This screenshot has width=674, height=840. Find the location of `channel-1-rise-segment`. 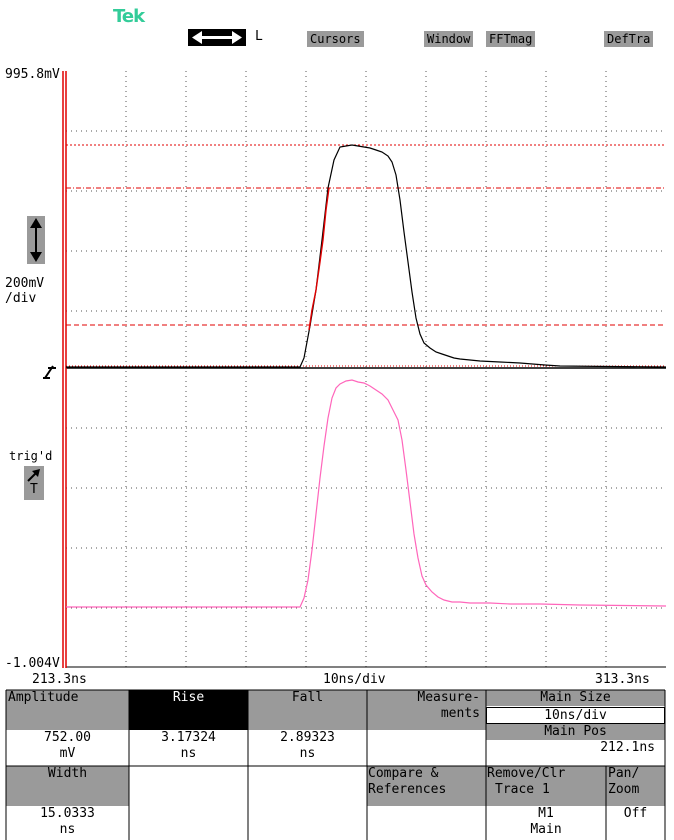

channel-1-rise-segment is located at coordinates (319, 259).